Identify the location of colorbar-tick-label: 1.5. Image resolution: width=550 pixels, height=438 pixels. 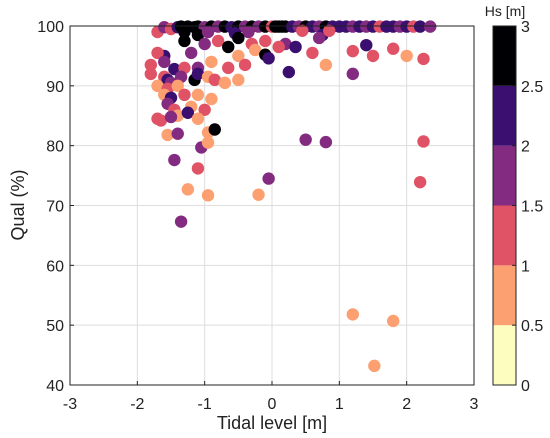
(532, 207).